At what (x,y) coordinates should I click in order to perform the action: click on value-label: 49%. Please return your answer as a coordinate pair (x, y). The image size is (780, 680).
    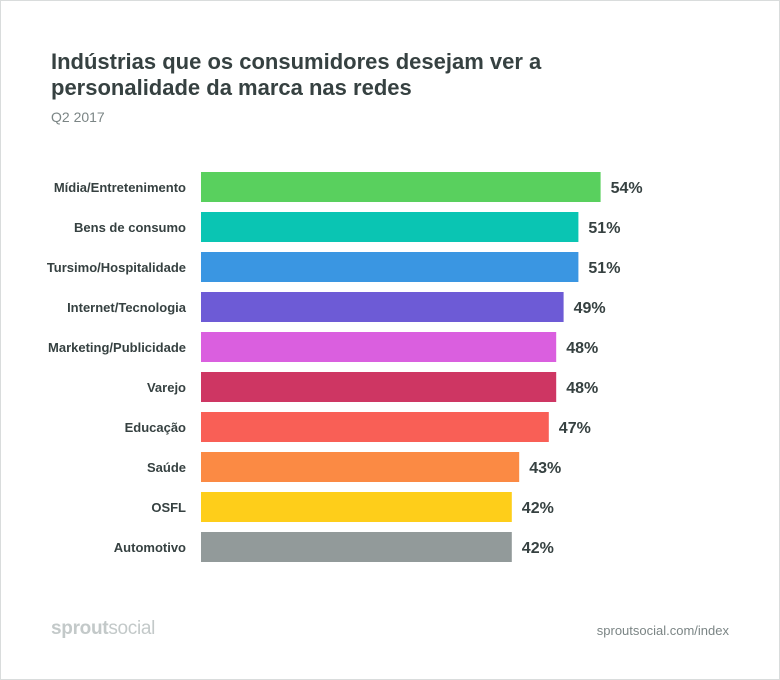
    Looking at the image, I should click on (590, 308).